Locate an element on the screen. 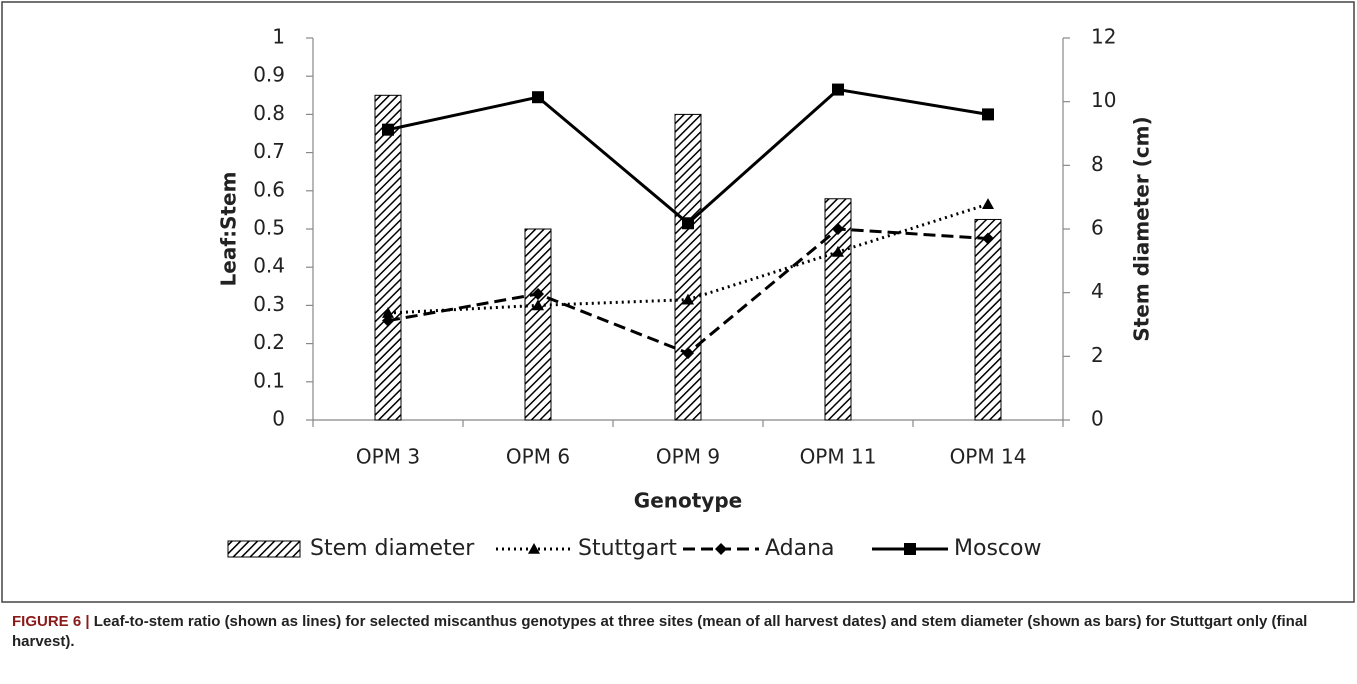 This screenshot has height=684, width=1357. x-tick-label: OPM 11 is located at coordinates (838, 457).